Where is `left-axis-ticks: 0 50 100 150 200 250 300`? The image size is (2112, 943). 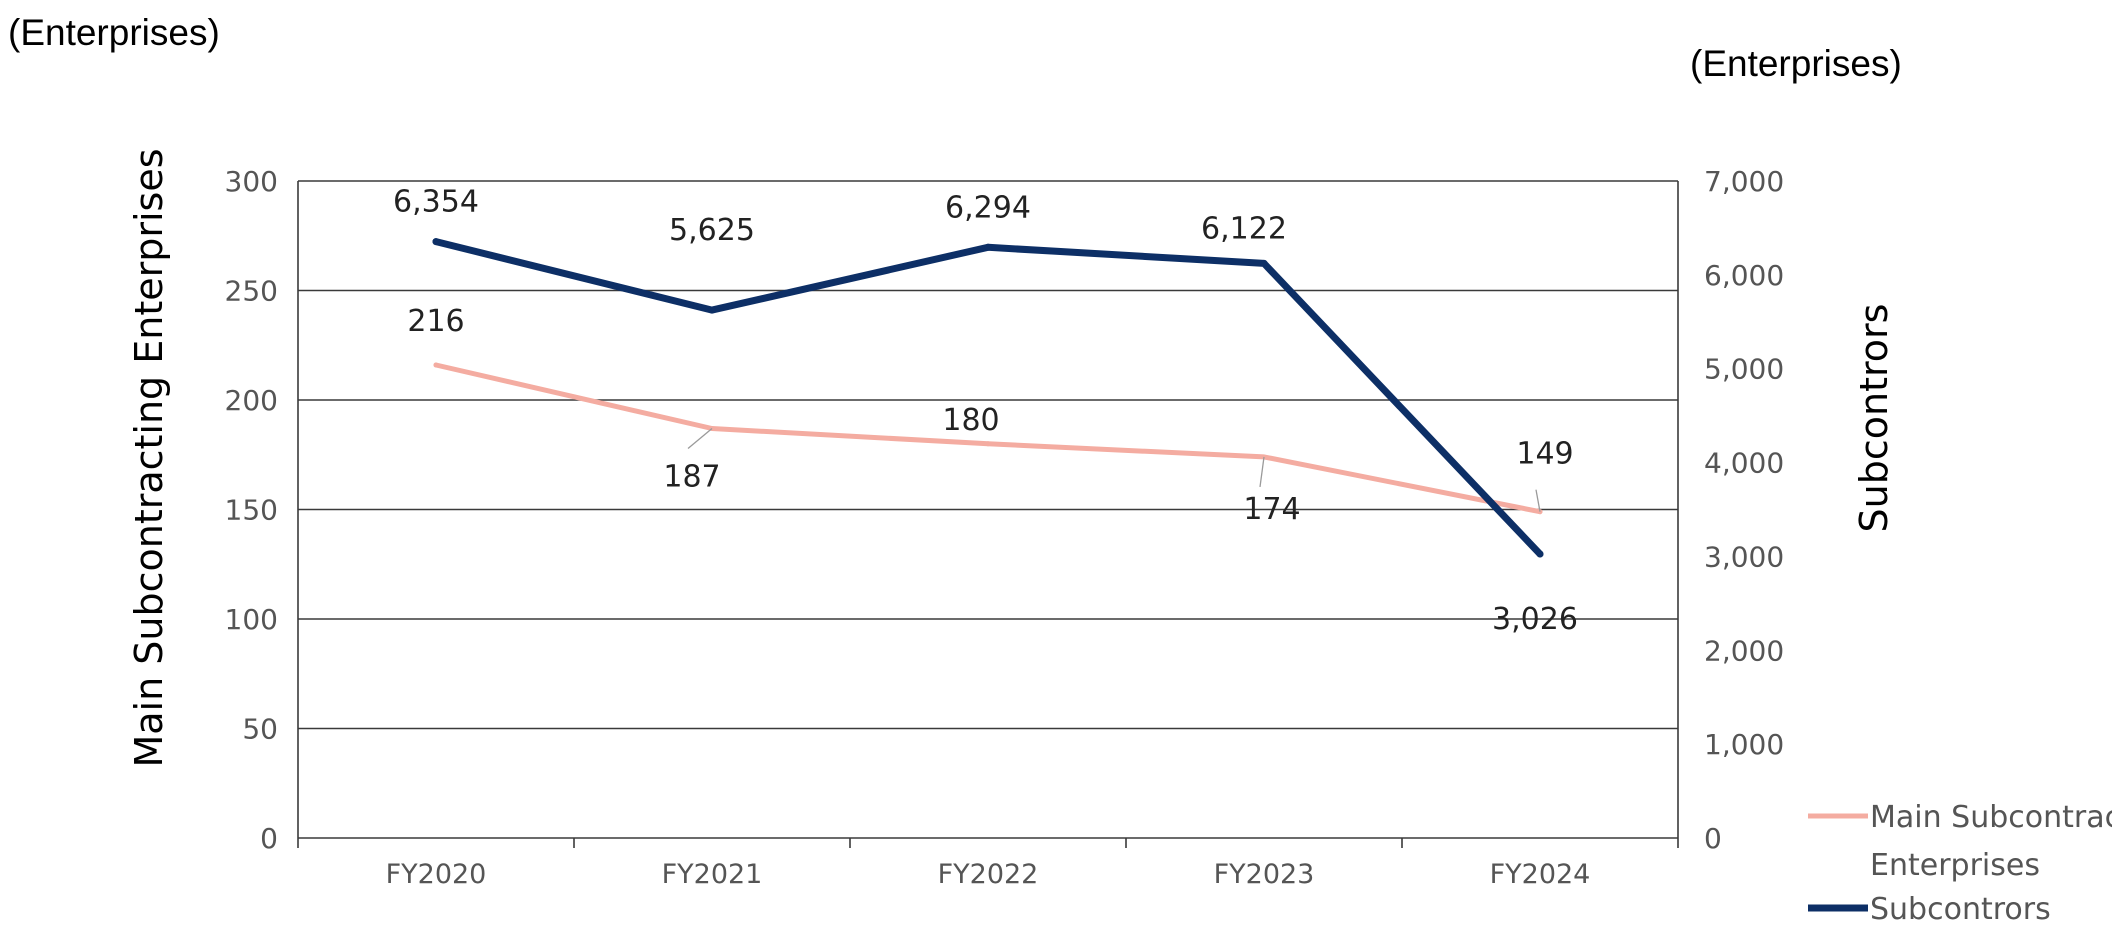
left-axis-ticks: 0 50 100 150 200 250 300 is located at coordinates (251, 510).